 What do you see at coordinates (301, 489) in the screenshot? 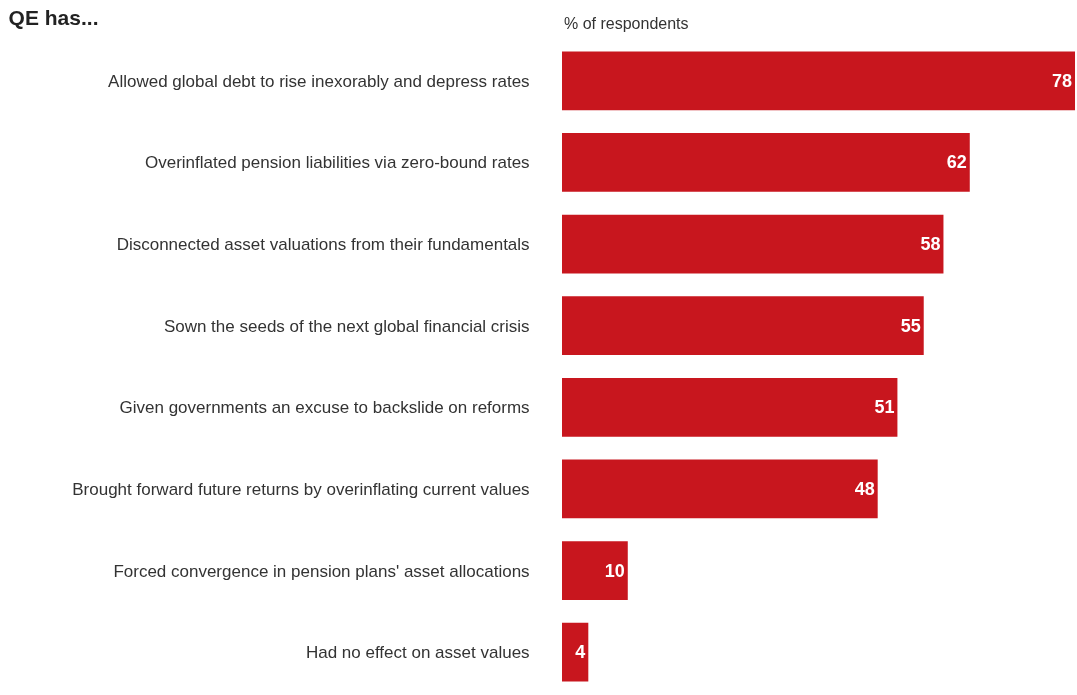
I see `y-tick-label: Brought forward future returns by overinflating current values` at bounding box center [301, 489].